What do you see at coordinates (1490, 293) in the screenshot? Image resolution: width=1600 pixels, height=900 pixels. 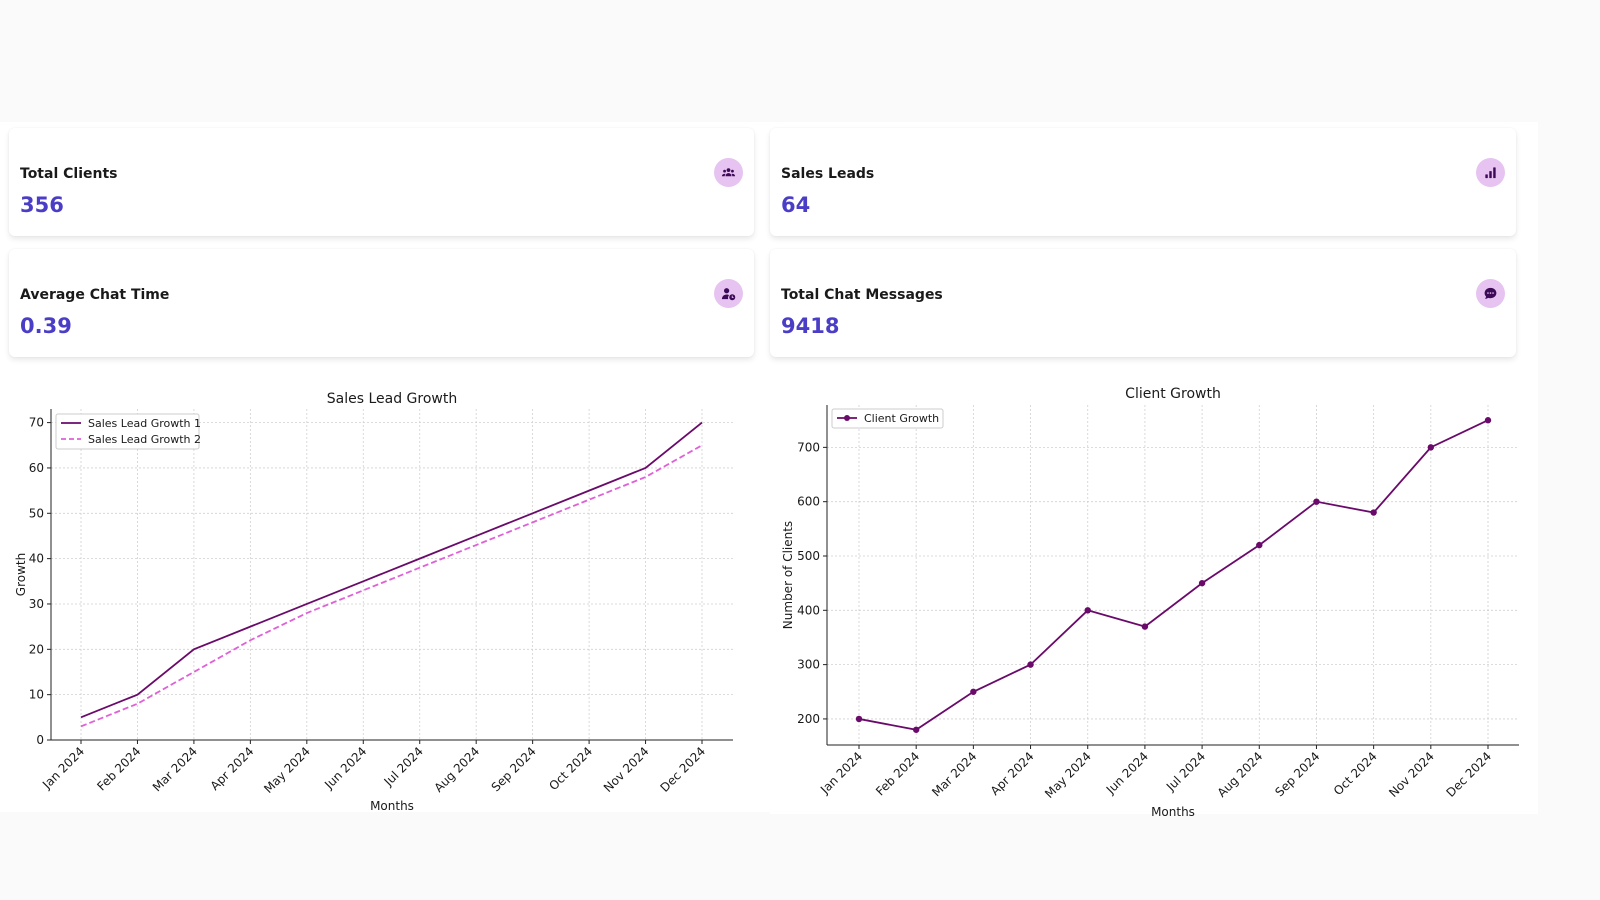 I see `chat-bubble-icon` at bounding box center [1490, 293].